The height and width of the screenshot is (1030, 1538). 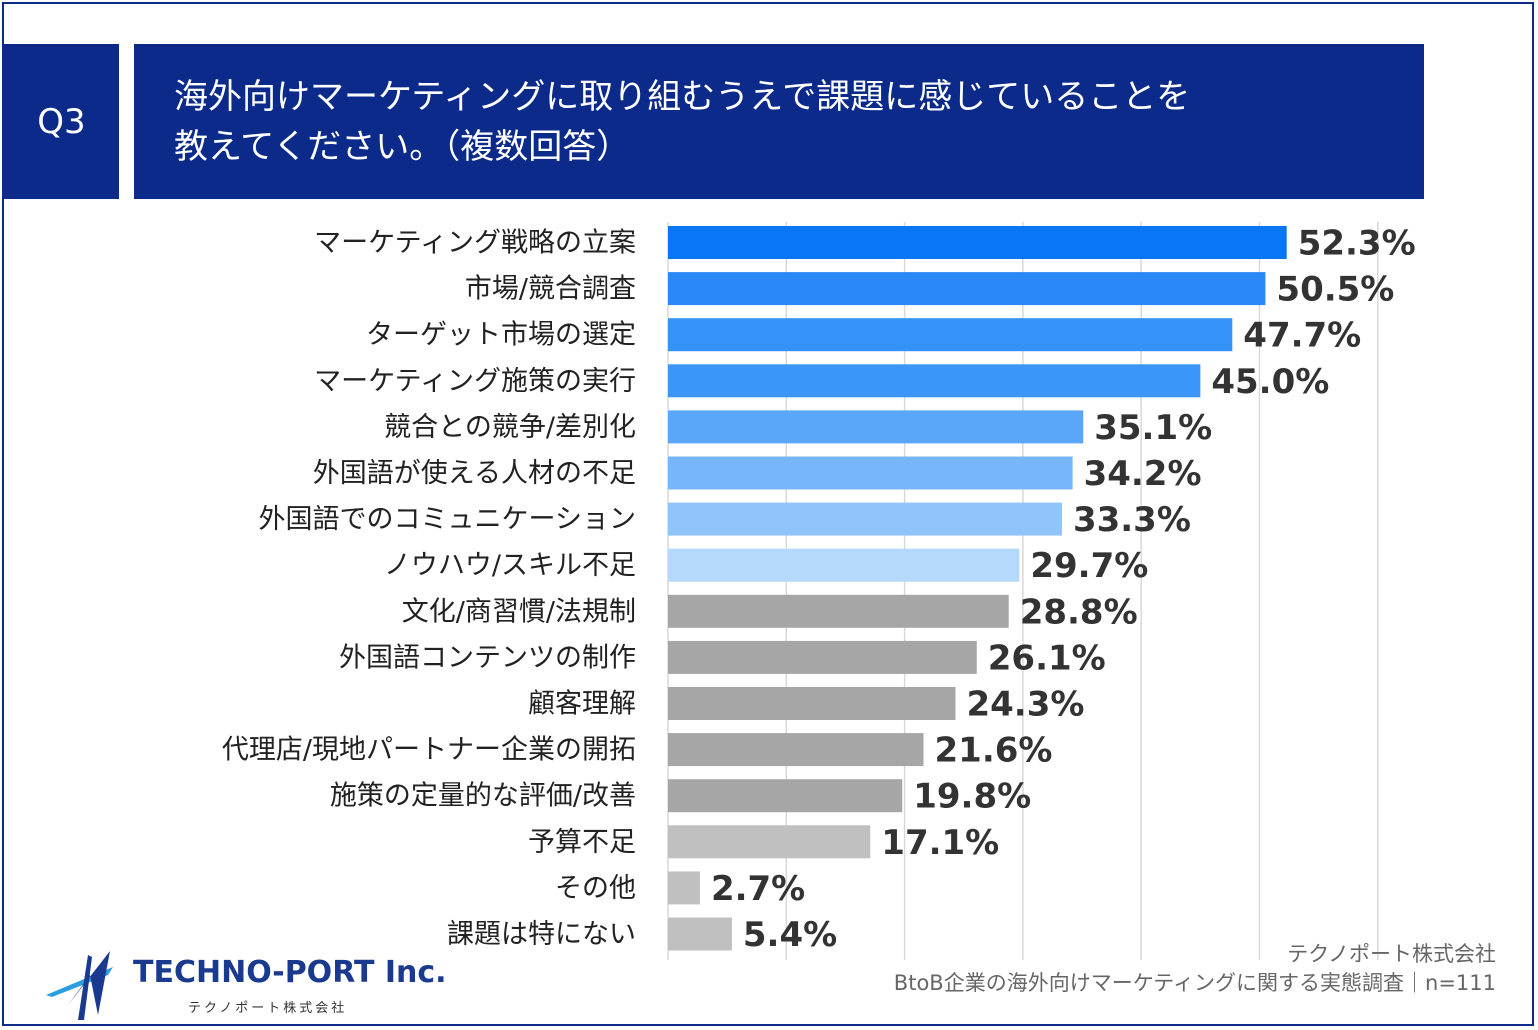 I want to click on value-label: 24.3%, so click(x=1025, y=705).